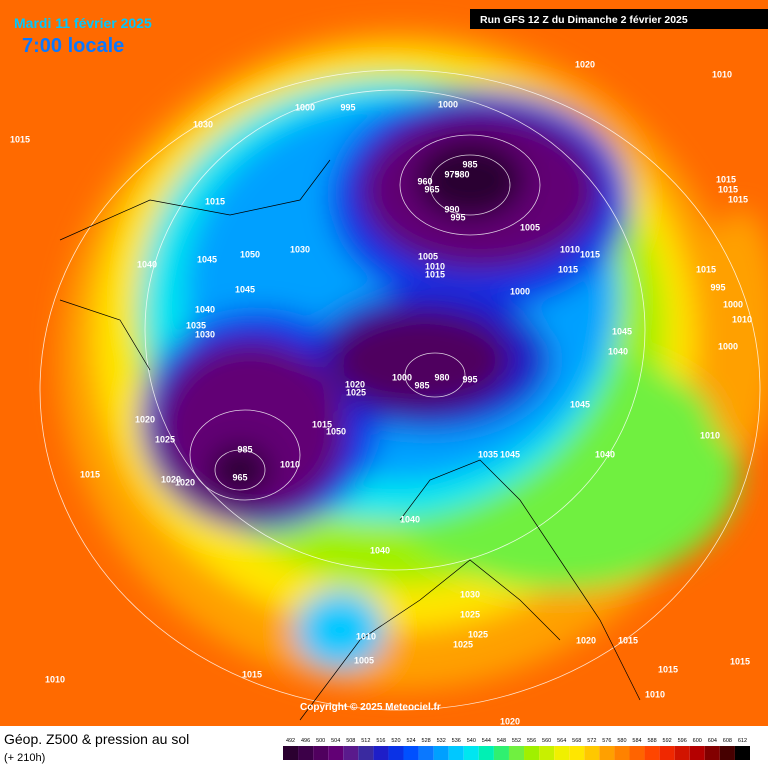 This screenshot has height=768, width=768. What do you see at coordinates (591, 741) in the screenshot?
I see `colorbar-label: 572` at bounding box center [591, 741].